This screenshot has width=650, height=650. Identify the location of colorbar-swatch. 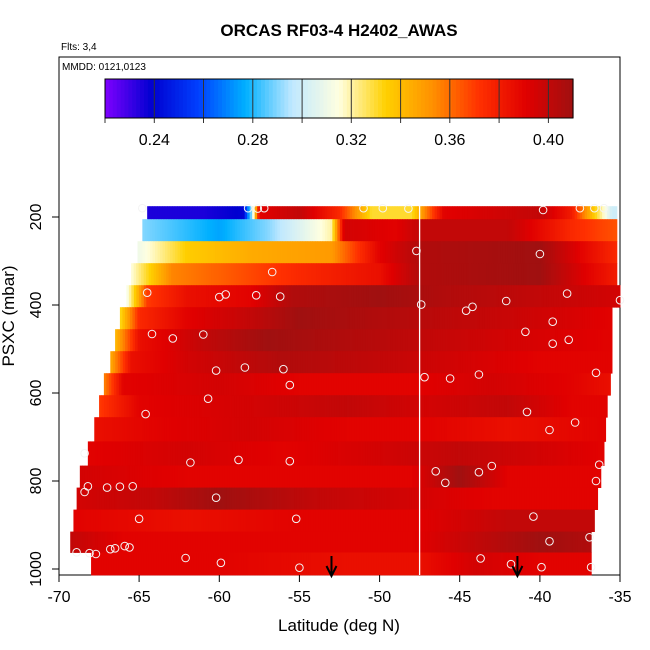
(493, 98).